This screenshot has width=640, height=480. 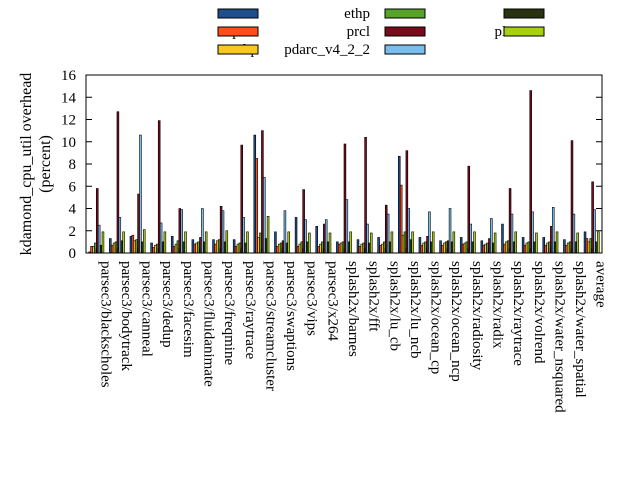 I want to click on y-axis-label: kdamond_cpu_util overhead, so click(x=26, y=164).